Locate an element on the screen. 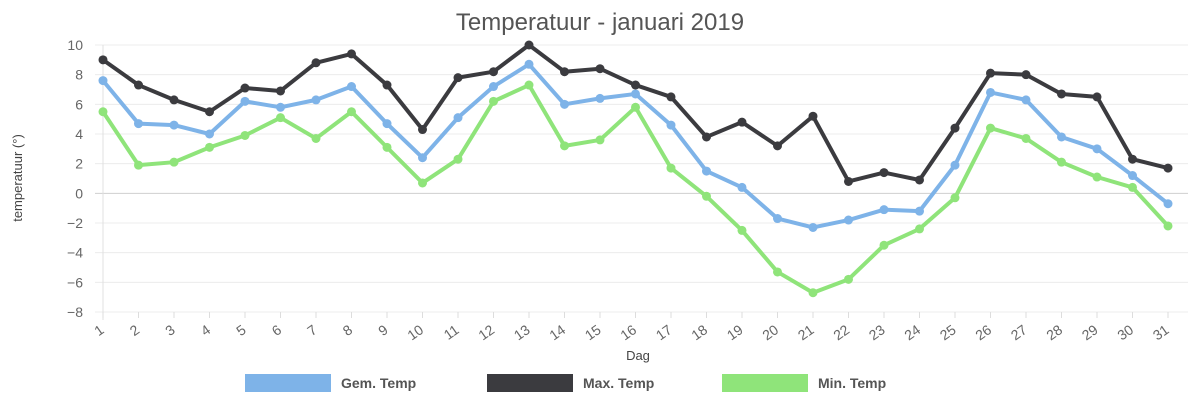 The image size is (1200, 400). legend-item-max-temp: Max. Temp is located at coordinates (570, 383).